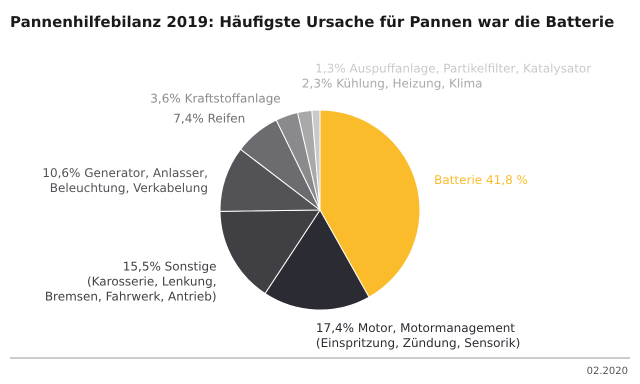 This screenshot has height=384, width=640. I want to click on chart-title: Pannenhilfebilanz 2019: Häufigste Ursache für Pannen war die Batterie, so click(312, 22).